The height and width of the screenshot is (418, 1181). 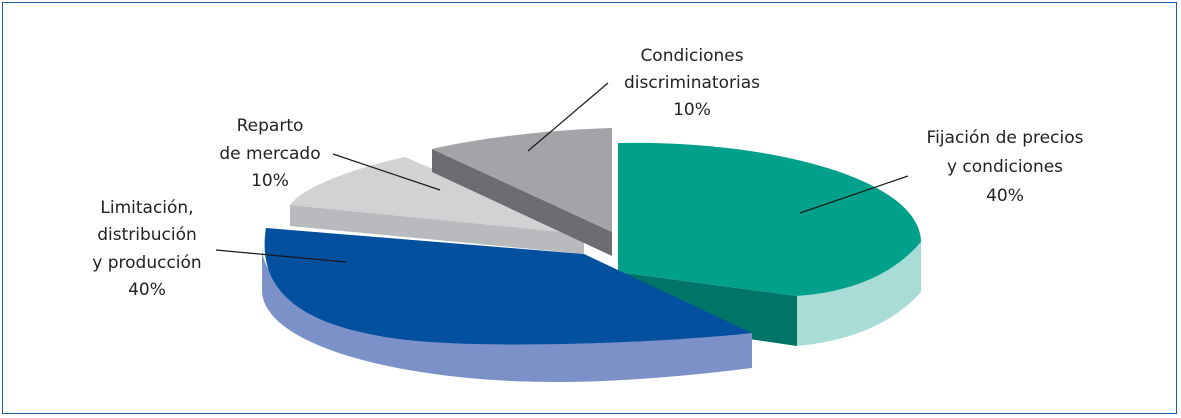 I want to click on pie-slice-reparto, so click(x=437, y=205).